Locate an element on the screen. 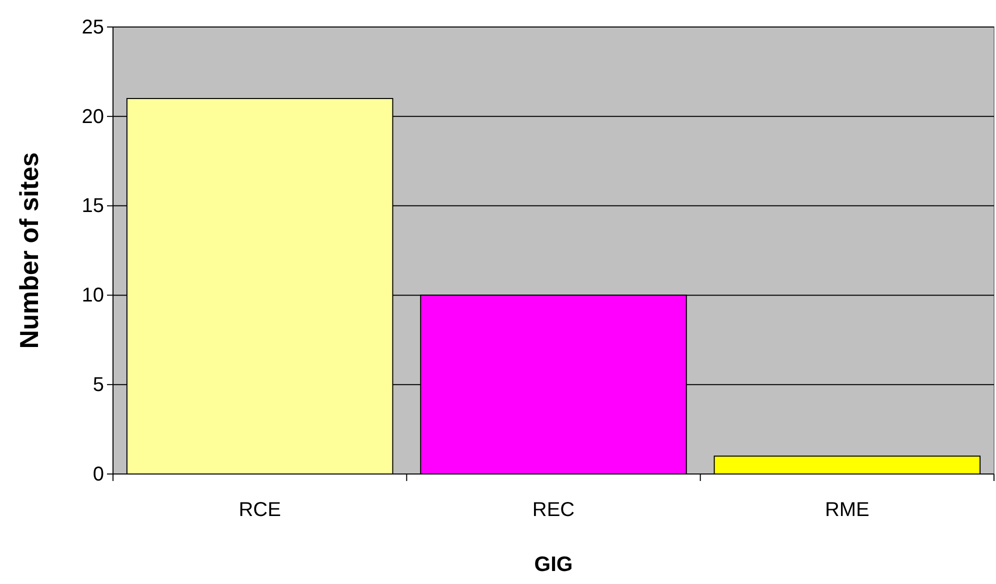 The height and width of the screenshot is (584, 996). y-tick-label: 20 is located at coordinates (93, 117).